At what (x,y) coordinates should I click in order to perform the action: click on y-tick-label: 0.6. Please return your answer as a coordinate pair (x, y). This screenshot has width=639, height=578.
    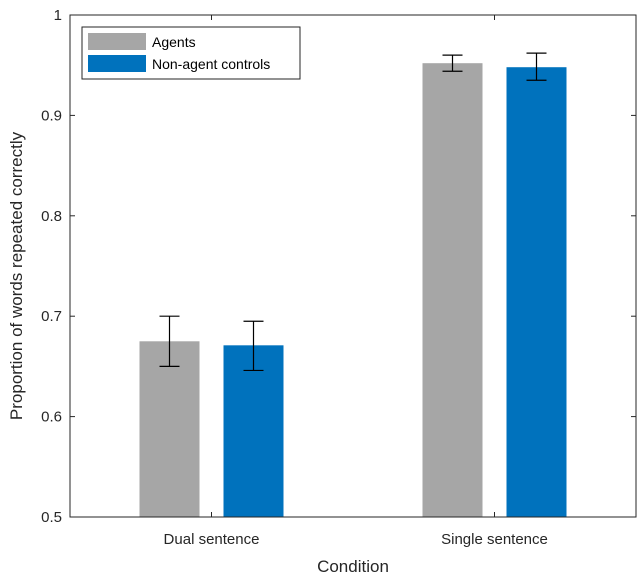
    Looking at the image, I should click on (51, 417).